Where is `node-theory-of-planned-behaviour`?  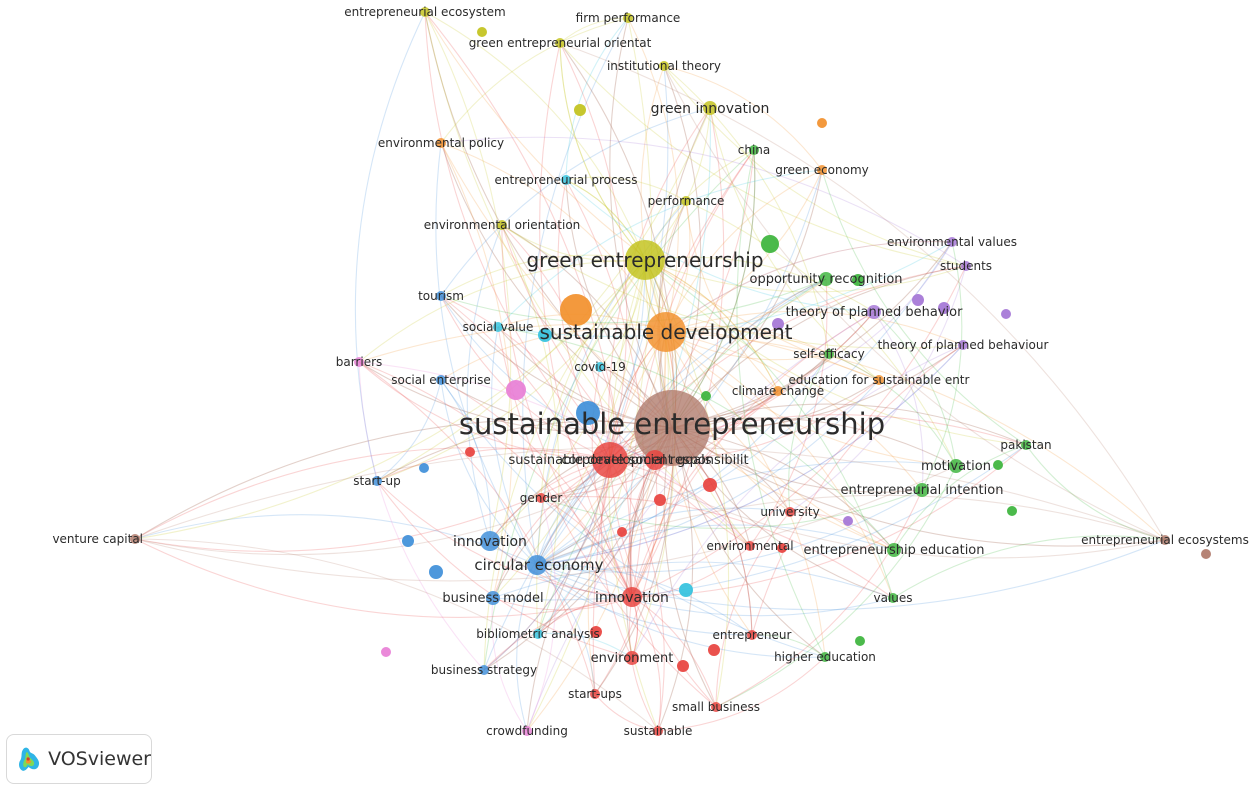 node-theory-of-planned-behaviour is located at coordinates (963, 345).